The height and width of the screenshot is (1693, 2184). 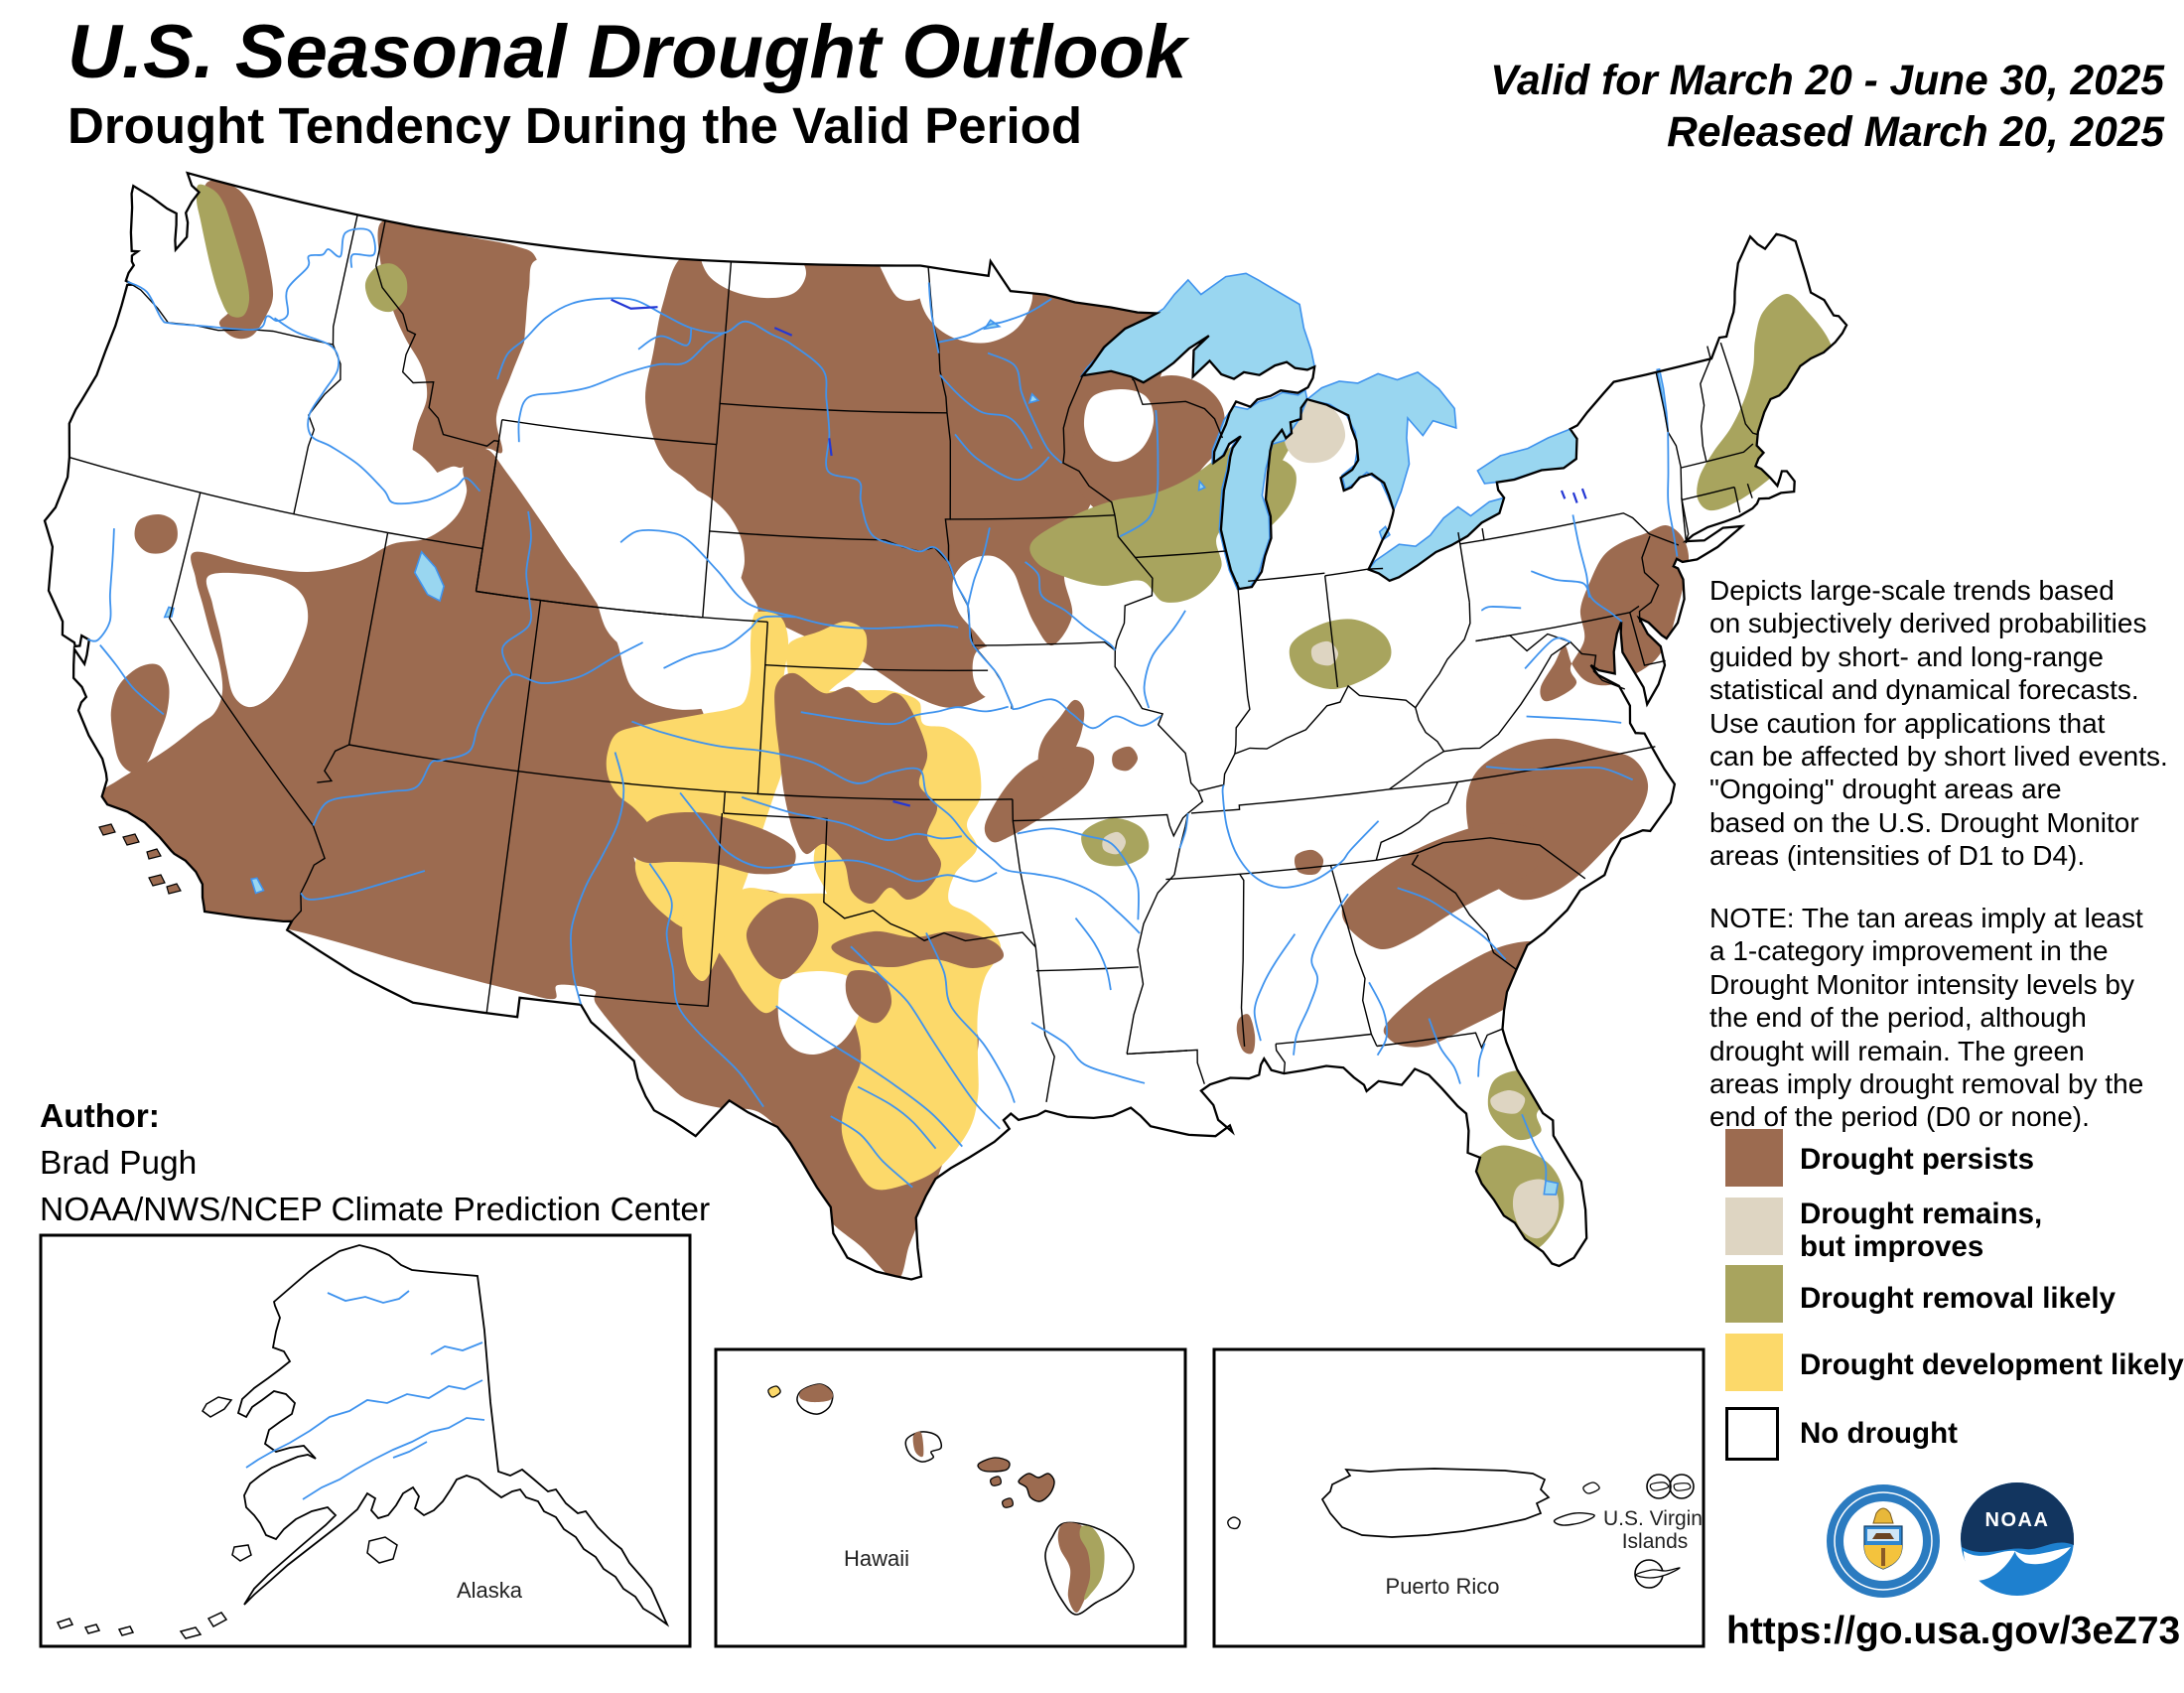 I want to click on svg-text: NOAA, so click(x=2017, y=1520).